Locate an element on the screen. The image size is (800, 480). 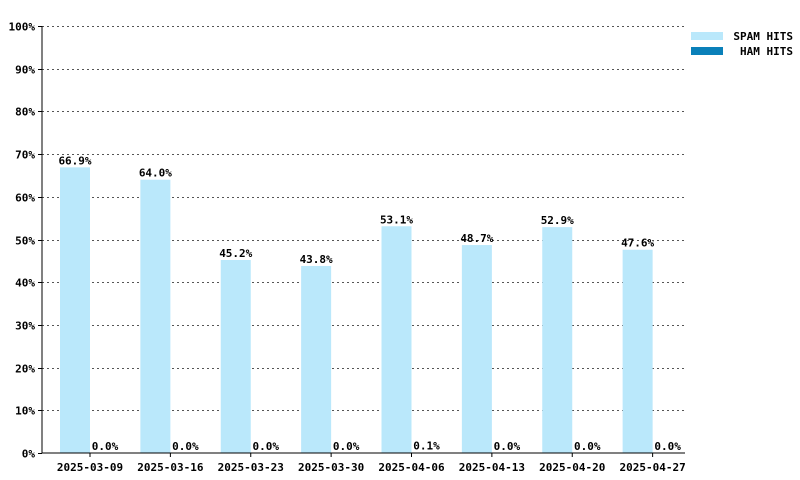
spam-label-2025-04-13: 48.7% is located at coordinates (476, 238).